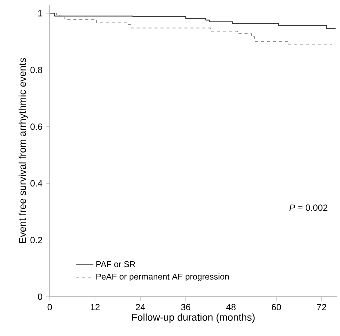 This screenshot has width=340, height=336. I want to click on x-tick-label: 0, so click(50, 307).